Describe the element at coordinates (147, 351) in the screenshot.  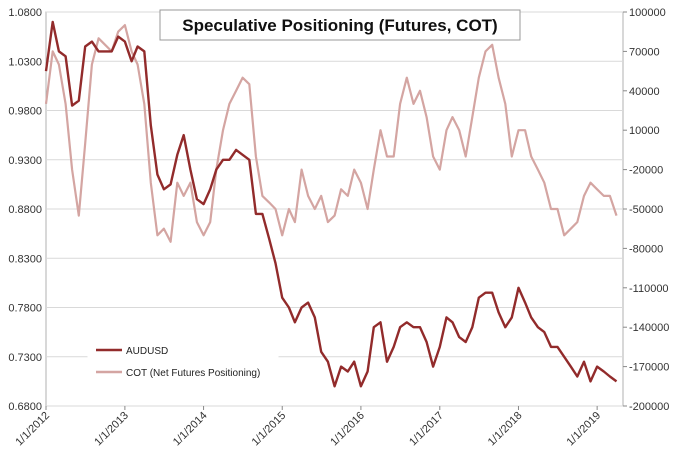
I see `legend-label-audusd: AUDUSD` at that location.